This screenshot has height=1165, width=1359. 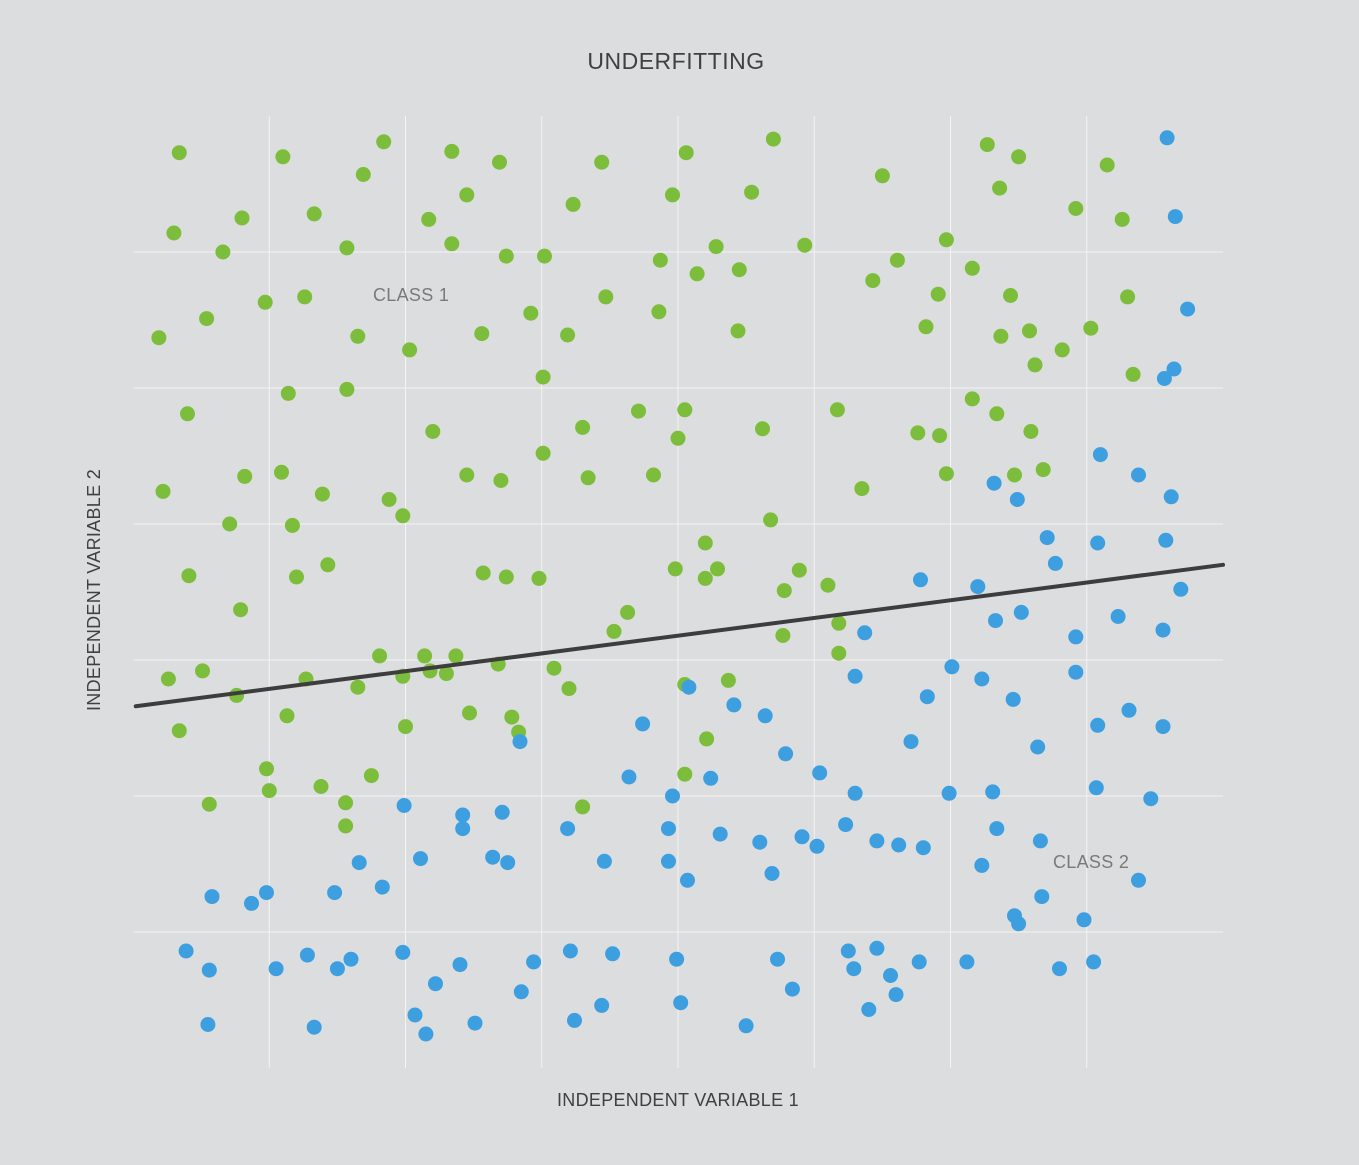 What do you see at coordinates (411, 295) in the screenshot?
I see `class1-annotation: CLASS 1` at bounding box center [411, 295].